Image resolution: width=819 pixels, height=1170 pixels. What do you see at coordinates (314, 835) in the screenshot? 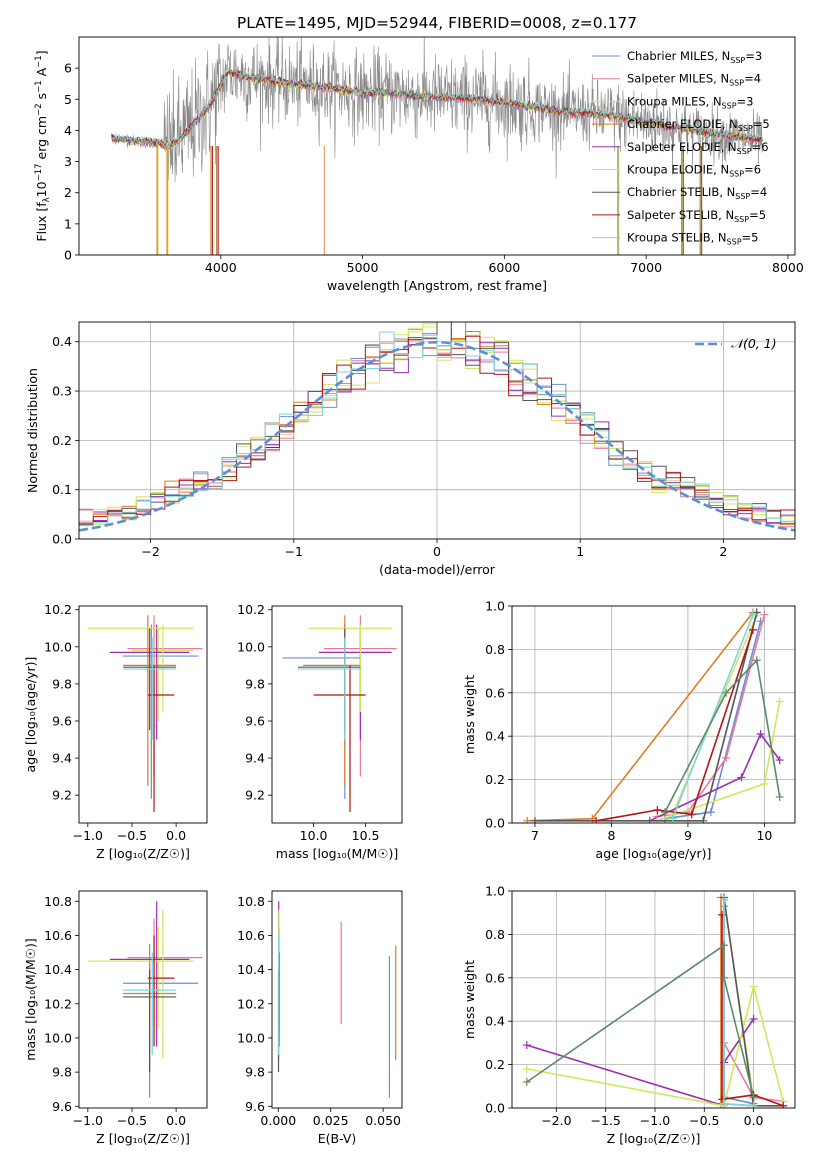
I see `x-tick-label: 10.0` at bounding box center [314, 835].